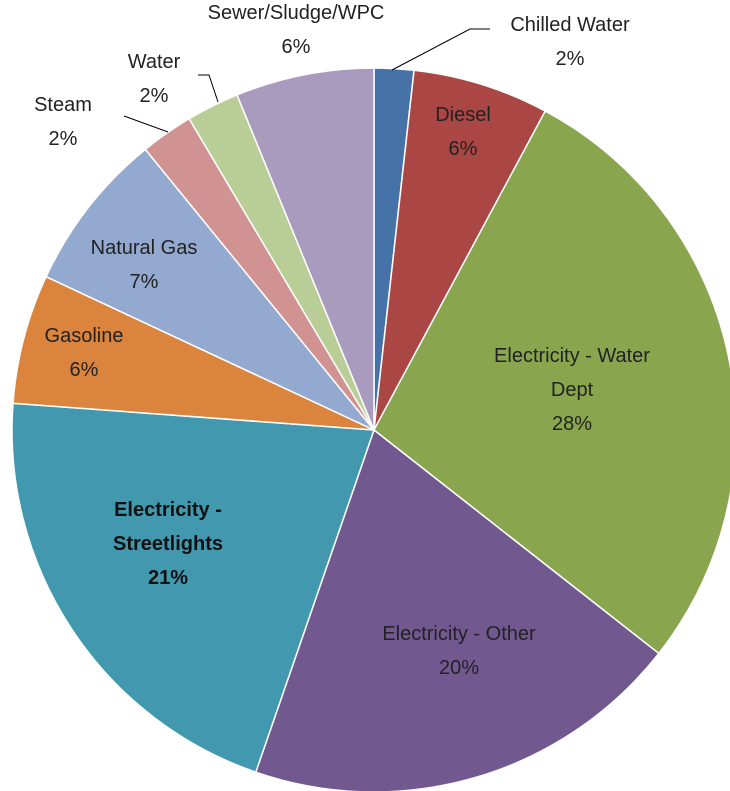 Image resolution: width=730 pixels, height=791 pixels. I want to click on slice-name-label: Diesel, so click(463, 115).